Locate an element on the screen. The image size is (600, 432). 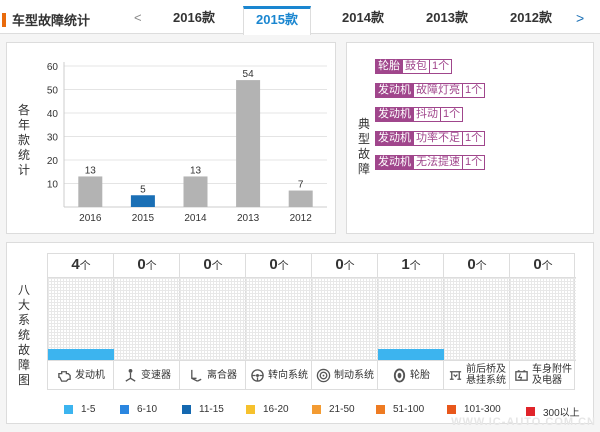
header-bar: 车型故障统计 < 2016款 2015款 2014款 2013款 2012款 > is located at coordinates (300, 17).